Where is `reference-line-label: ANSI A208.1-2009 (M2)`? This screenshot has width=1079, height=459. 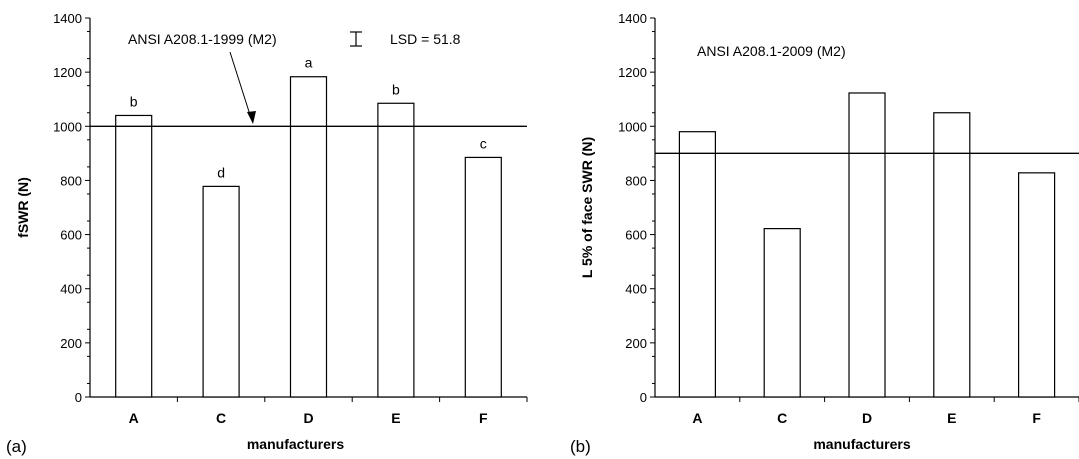
reference-line-label: ANSI A208.1-2009 (M2) is located at coordinates (771, 51).